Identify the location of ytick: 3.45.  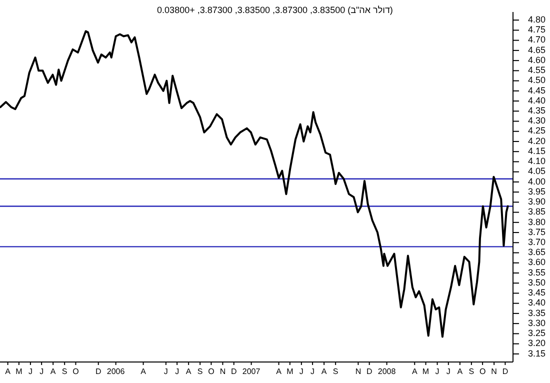
(537, 293).